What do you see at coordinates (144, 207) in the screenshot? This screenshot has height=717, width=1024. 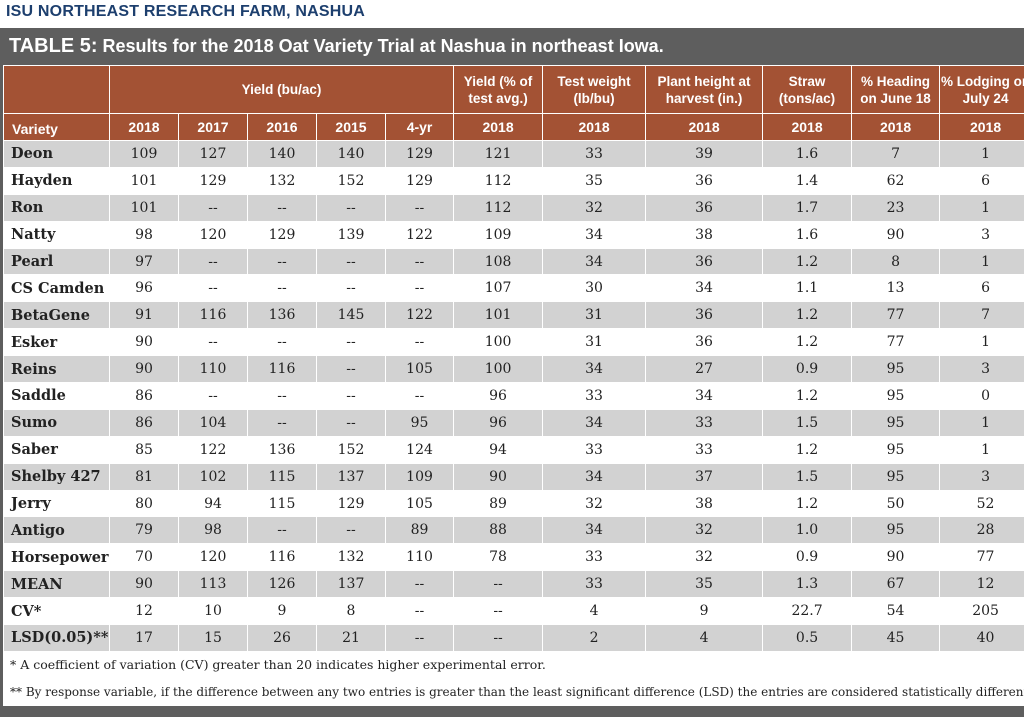 I see `value-cell: 101` at bounding box center [144, 207].